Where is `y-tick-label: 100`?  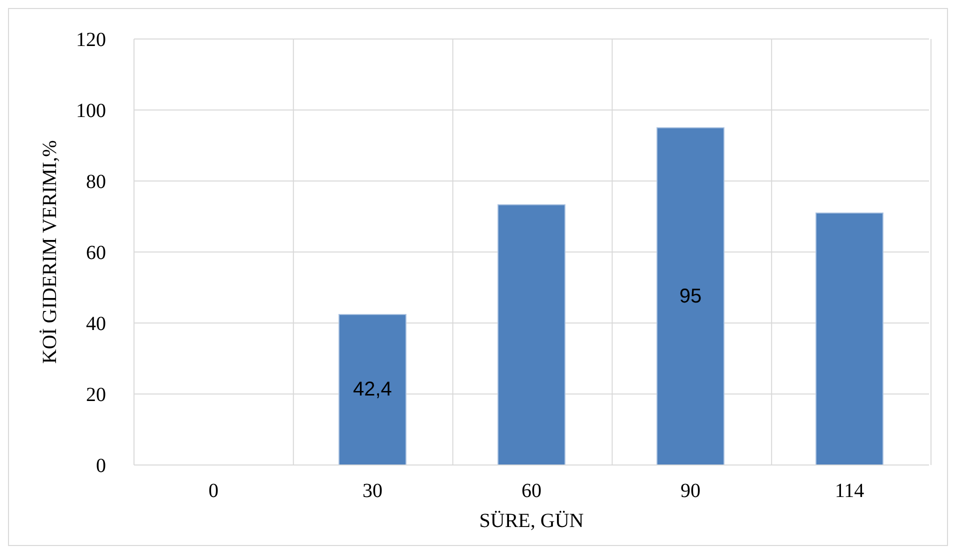
y-tick-label: 100 is located at coordinates (91, 111).